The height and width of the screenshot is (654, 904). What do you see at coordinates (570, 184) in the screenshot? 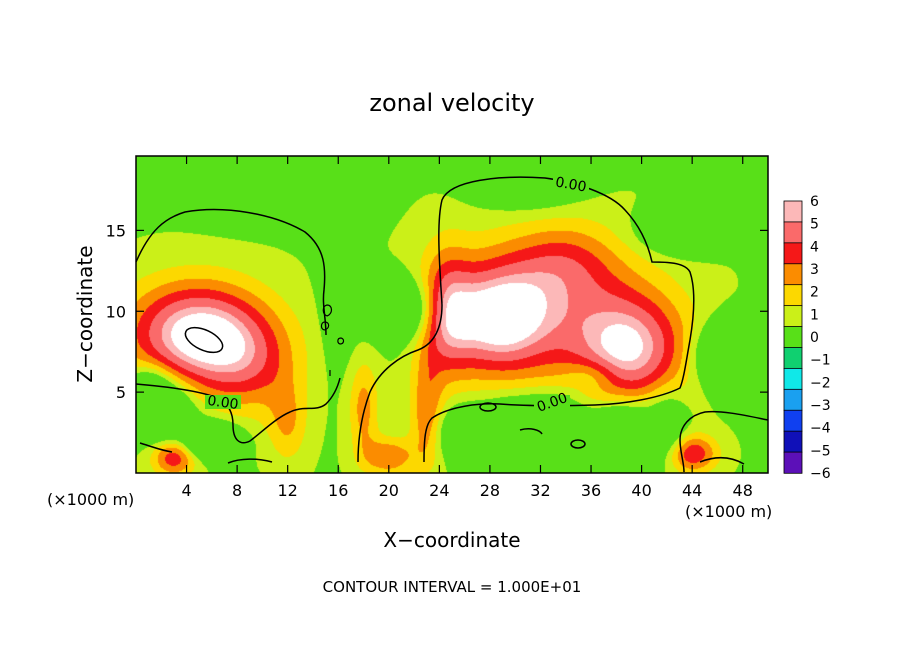
I see `contour-label-0: 0.00` at bounding box center [570, 184].